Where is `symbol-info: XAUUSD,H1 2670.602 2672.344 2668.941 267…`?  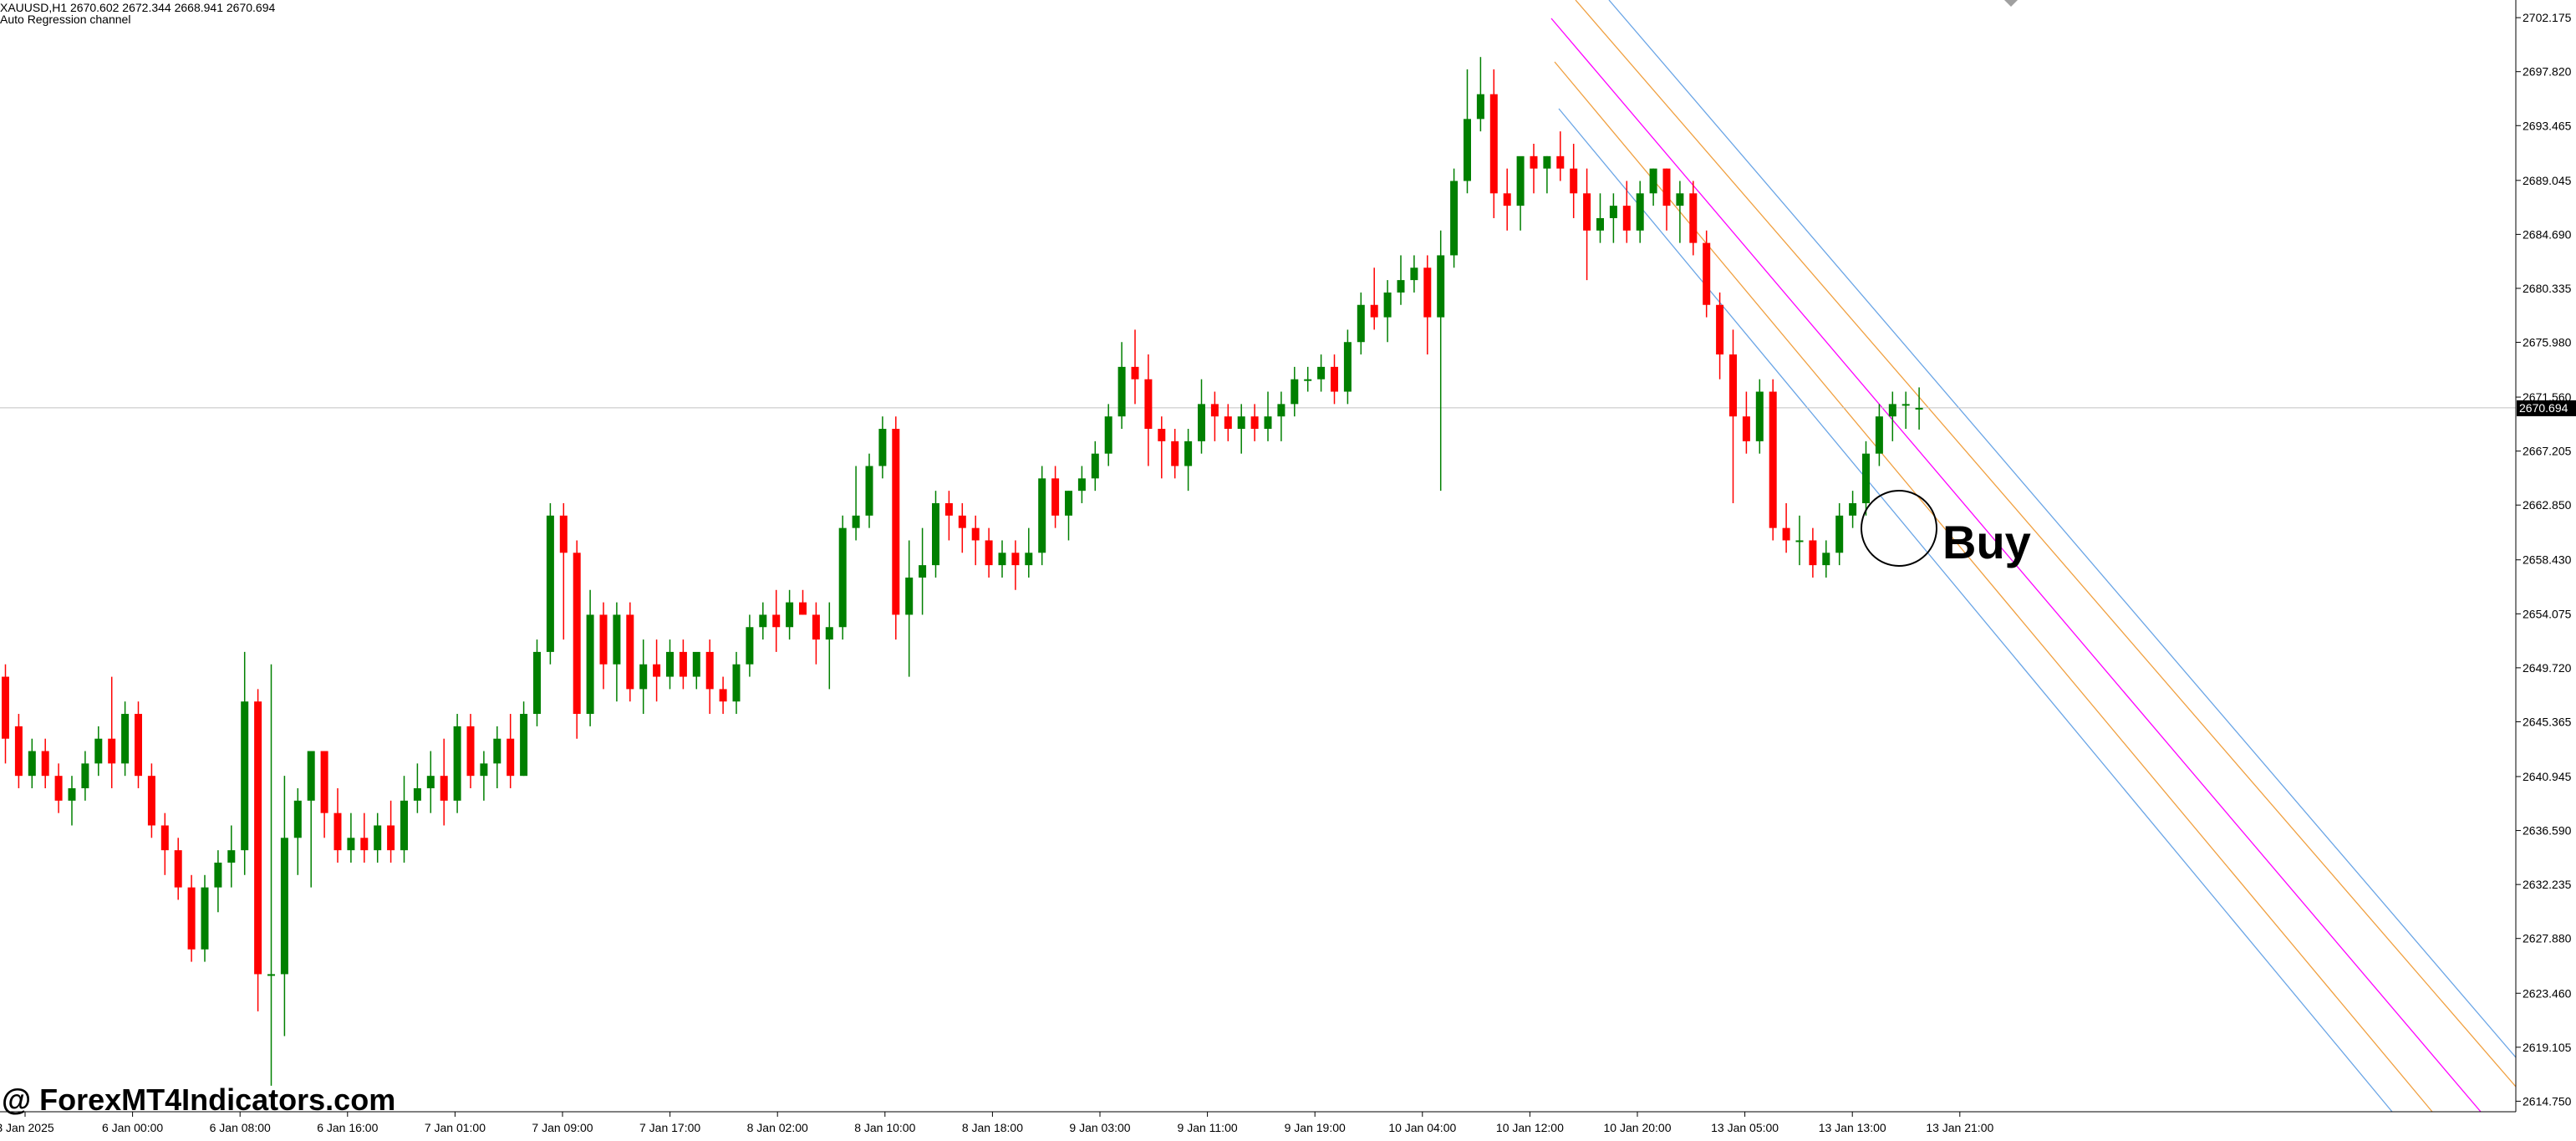 symbol-info: XAUUSD,H1 2670.602 2672.344 2668.941 267… is located at coordinates (137, 8).